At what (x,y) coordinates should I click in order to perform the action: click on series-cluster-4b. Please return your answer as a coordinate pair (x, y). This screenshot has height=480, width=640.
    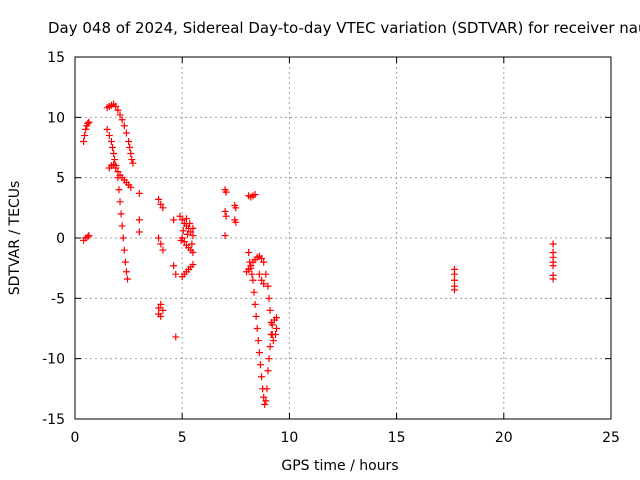
    Looking at the image, I should click on (161, 310).